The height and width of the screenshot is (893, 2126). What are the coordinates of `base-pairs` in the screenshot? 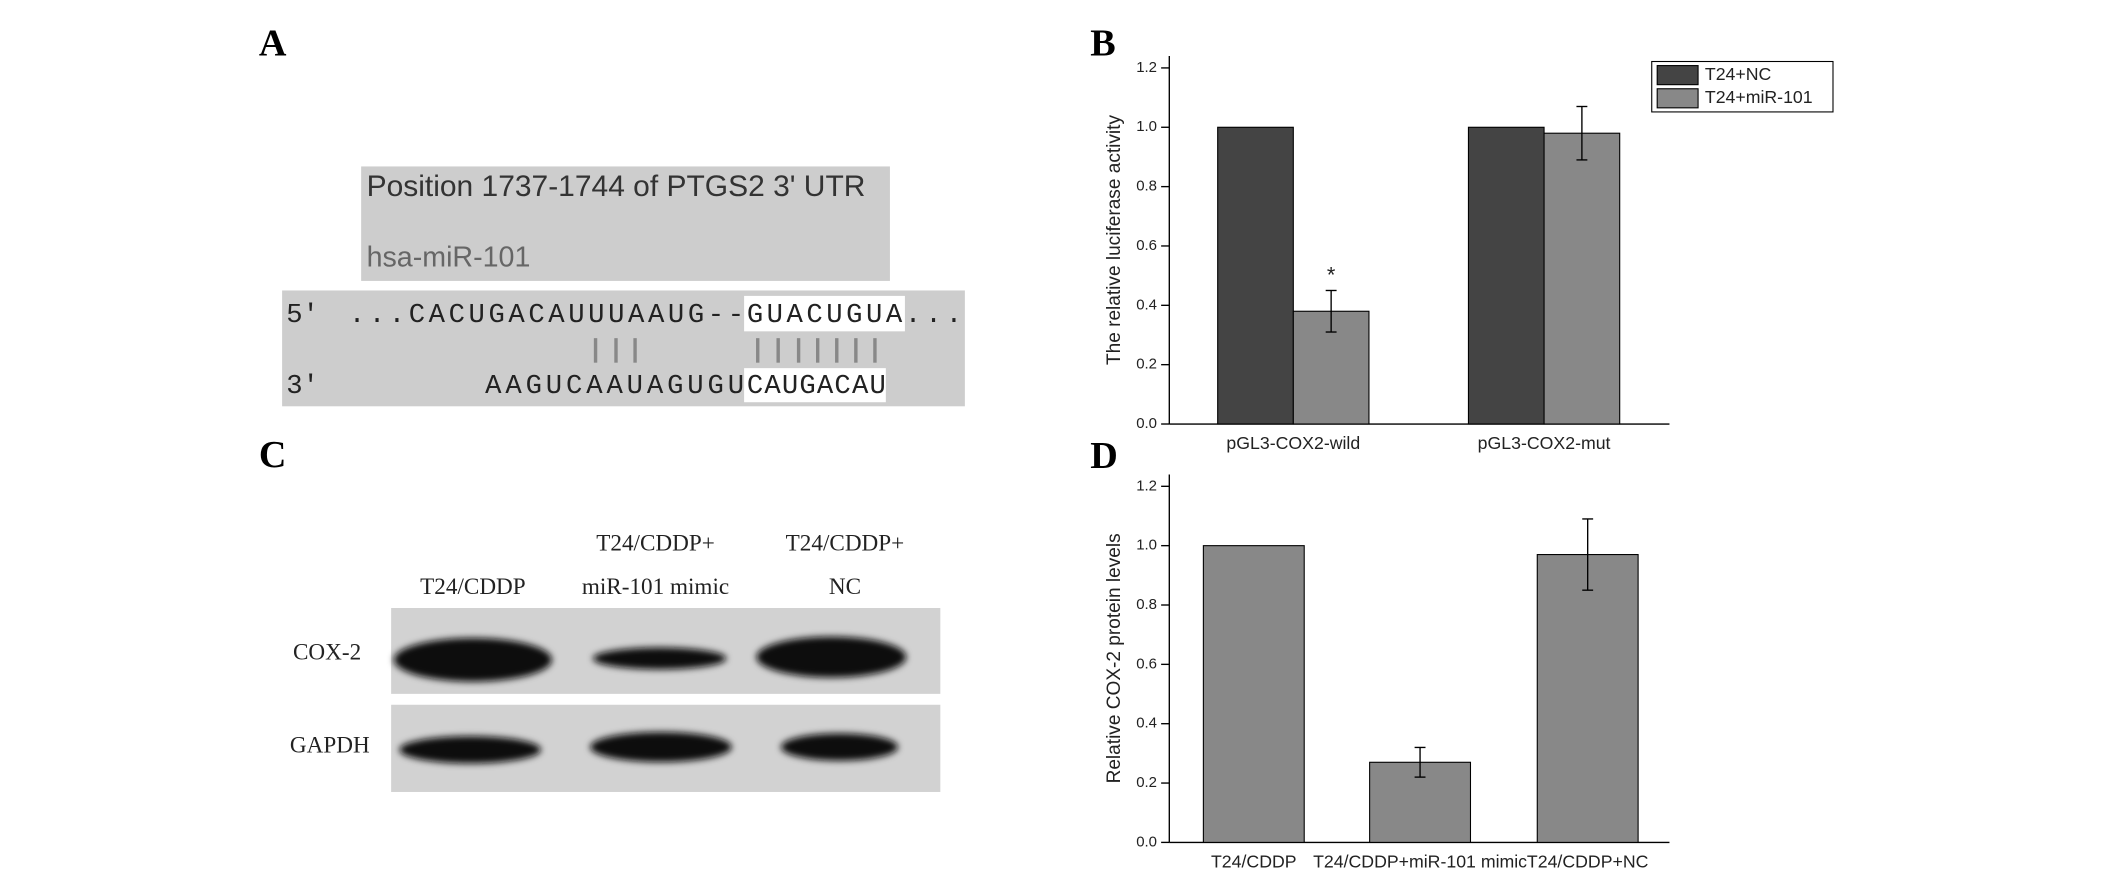 It's located at (735, 350).